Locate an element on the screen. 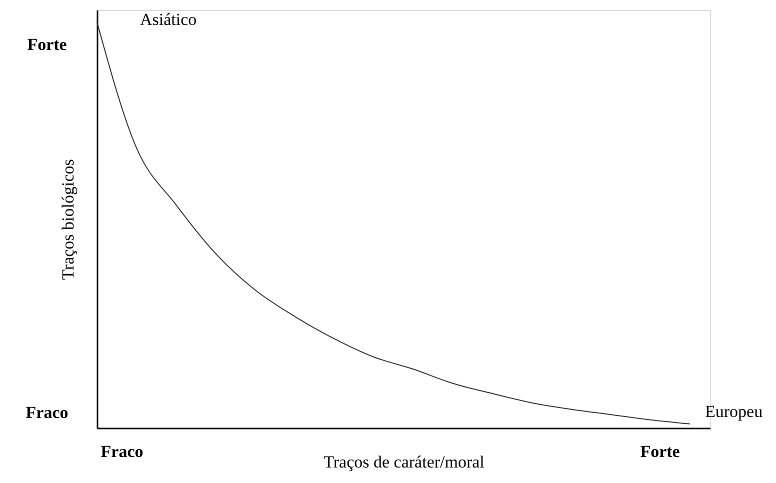 Image resolution: width=776 pixels, height=483 pixels. x-axis-title: Traços de caráter/moral is located at coordinates (404, 462).